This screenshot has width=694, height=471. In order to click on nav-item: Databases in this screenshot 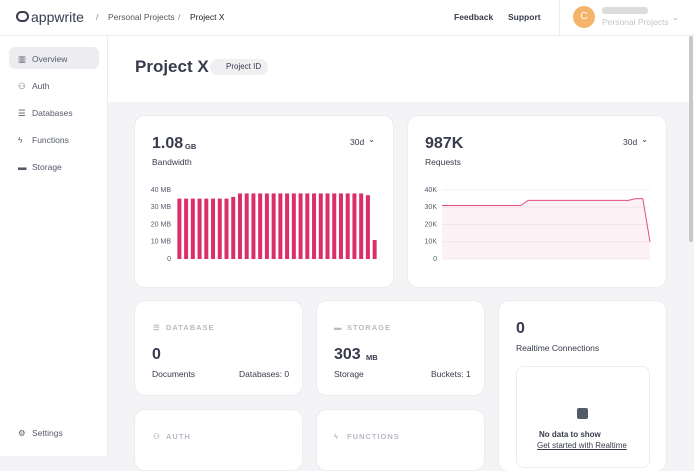, I will do `click(52, 113)`.